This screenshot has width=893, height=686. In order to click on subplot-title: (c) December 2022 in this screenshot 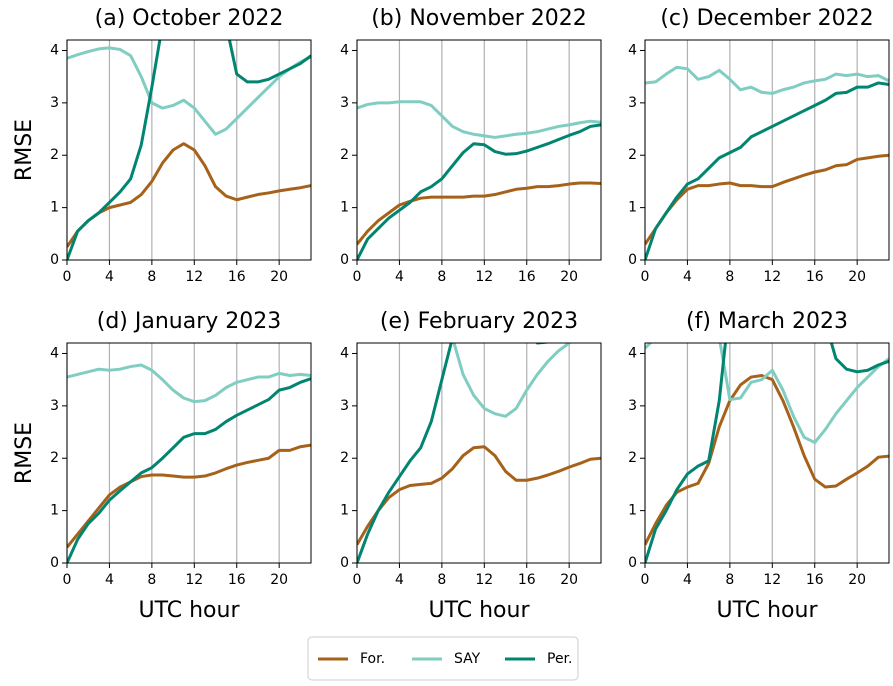, I will do `click(766, 18)`.